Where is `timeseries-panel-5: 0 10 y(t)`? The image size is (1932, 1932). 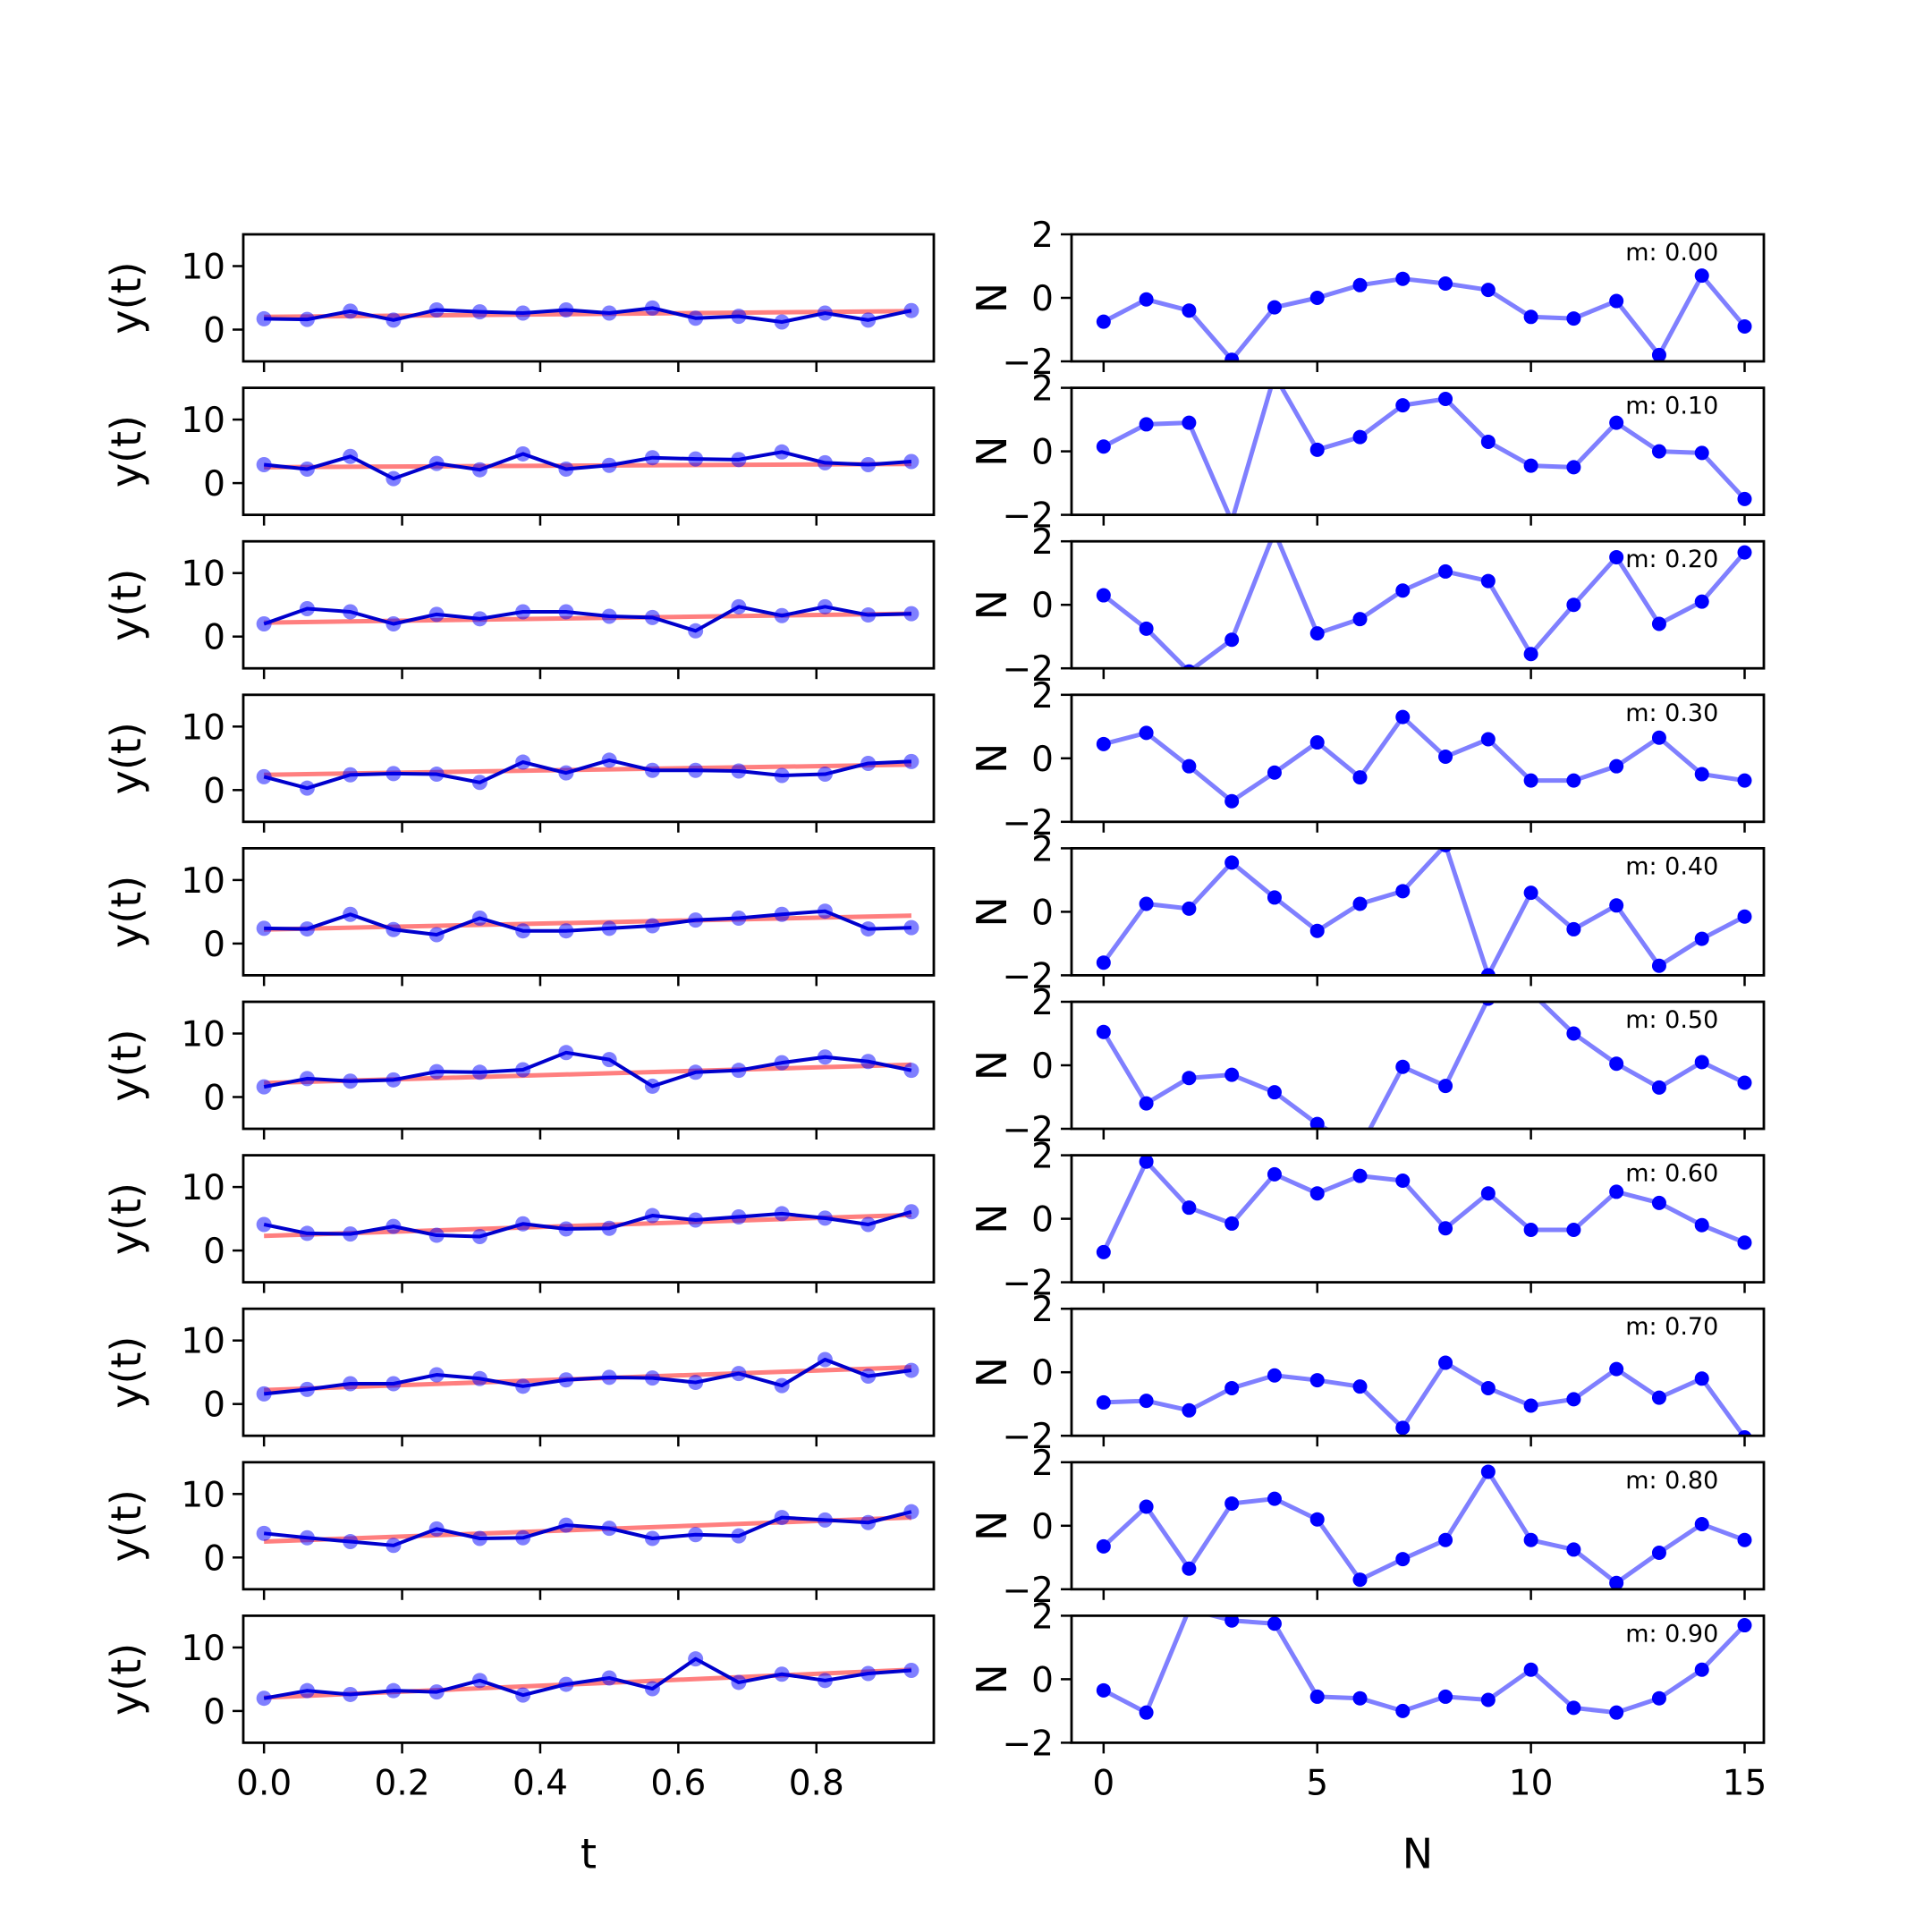 timeseries-panel-5: 0 10 y(t) is located at coordinates (519, 917).